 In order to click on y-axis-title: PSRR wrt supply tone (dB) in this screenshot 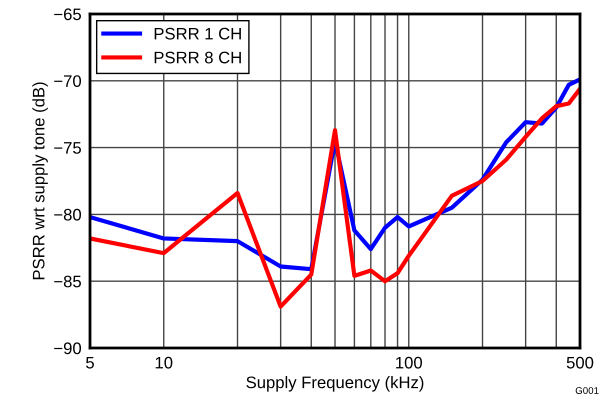, I will do `click(40, 181)`.